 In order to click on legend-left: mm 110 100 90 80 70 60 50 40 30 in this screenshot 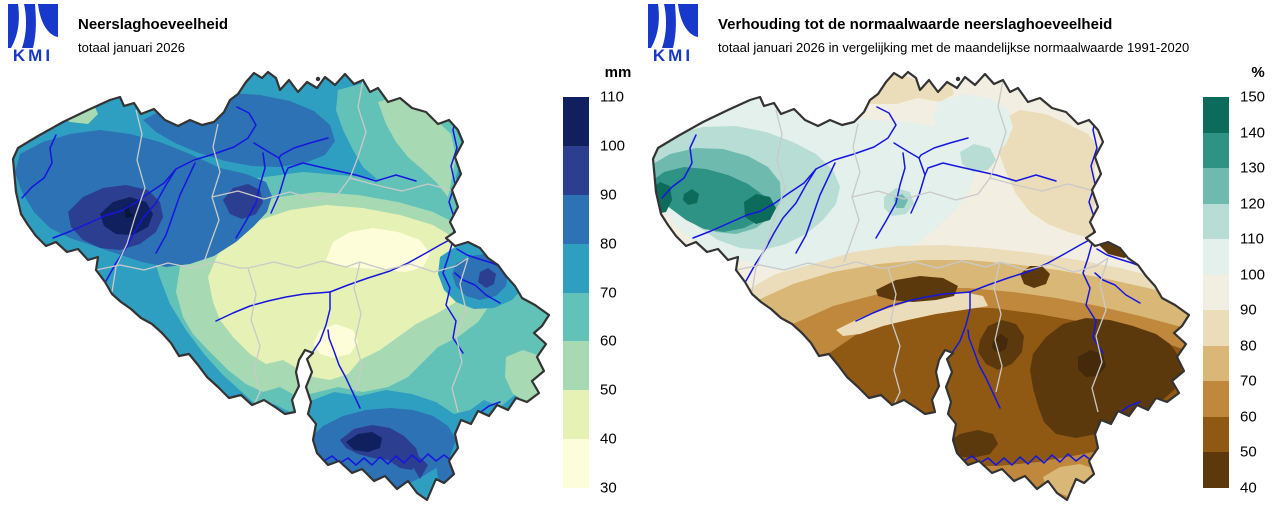, I will do `click(603, 280)`.